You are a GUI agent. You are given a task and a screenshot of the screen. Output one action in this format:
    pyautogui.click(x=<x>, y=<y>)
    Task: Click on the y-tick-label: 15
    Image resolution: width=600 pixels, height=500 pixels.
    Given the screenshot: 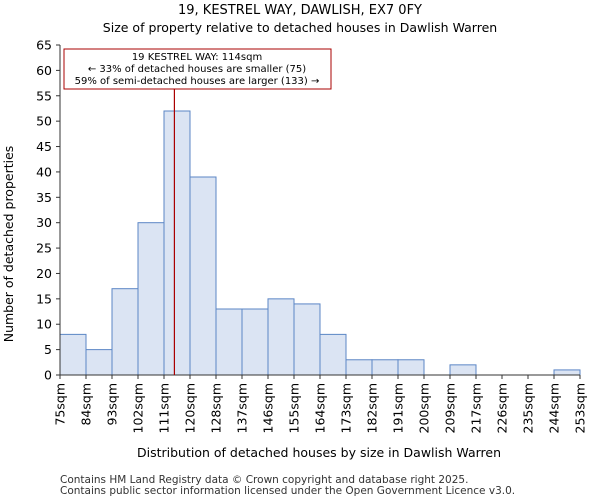 What is the action you would take?
    pyautogui.click(x=44, y=298)
    